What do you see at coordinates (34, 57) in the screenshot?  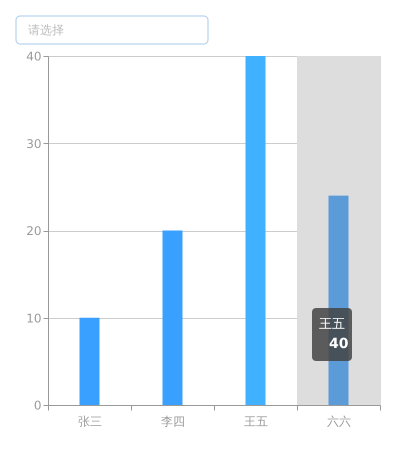 I see `y-tick-label: 40` at bounding box center [34, 57].